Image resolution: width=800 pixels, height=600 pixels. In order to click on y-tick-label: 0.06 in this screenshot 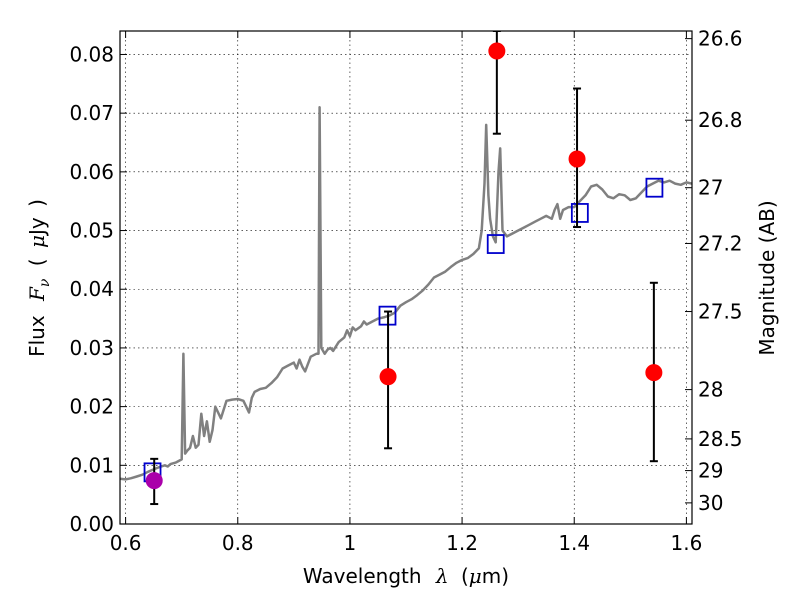, I will do `click(91, 172)`.